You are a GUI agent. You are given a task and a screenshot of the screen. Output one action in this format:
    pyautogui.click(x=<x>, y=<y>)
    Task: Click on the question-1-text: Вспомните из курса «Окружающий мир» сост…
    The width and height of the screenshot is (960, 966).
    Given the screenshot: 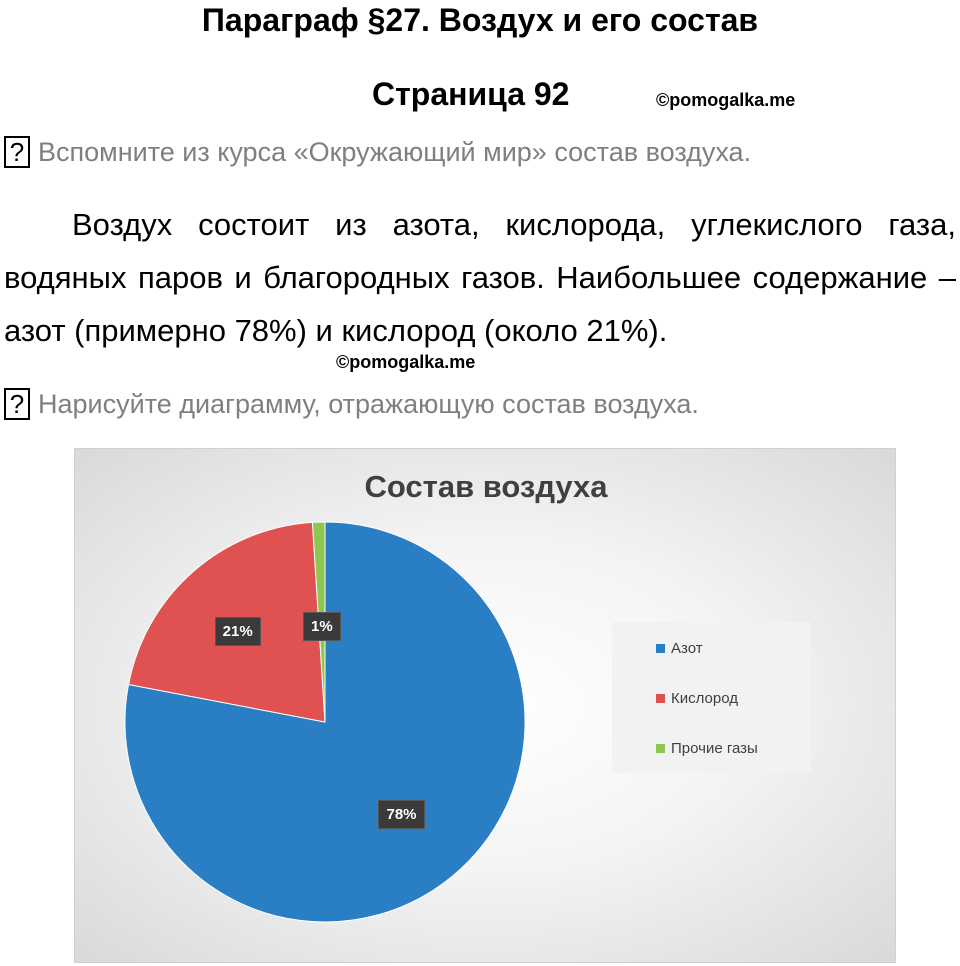 What is the action you would take?
    pyautogui.click(x=395, y=151)
    